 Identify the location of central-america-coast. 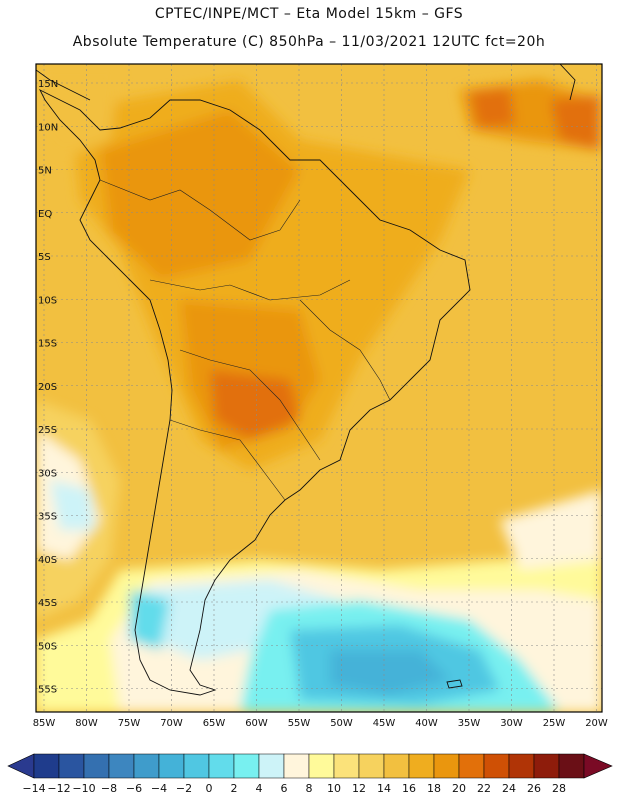
(63, 85).